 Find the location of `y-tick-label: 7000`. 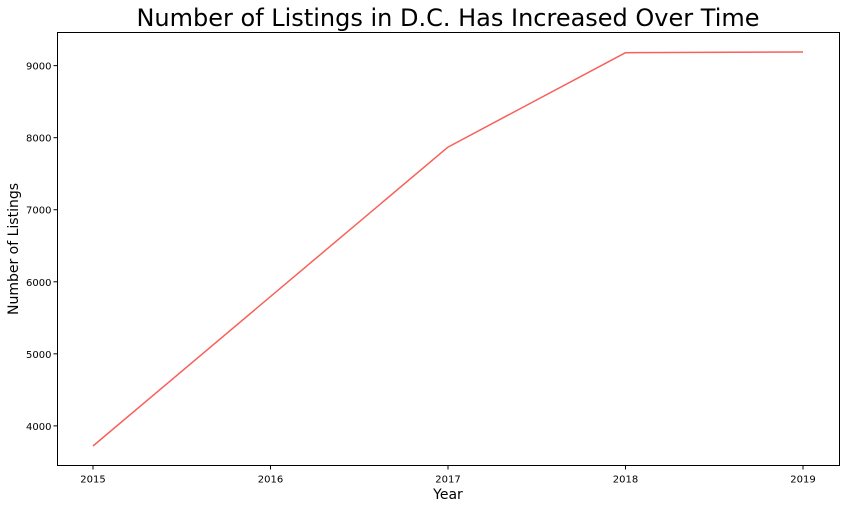

y-tick-label: 7000 is located at coordinates (38, 211).